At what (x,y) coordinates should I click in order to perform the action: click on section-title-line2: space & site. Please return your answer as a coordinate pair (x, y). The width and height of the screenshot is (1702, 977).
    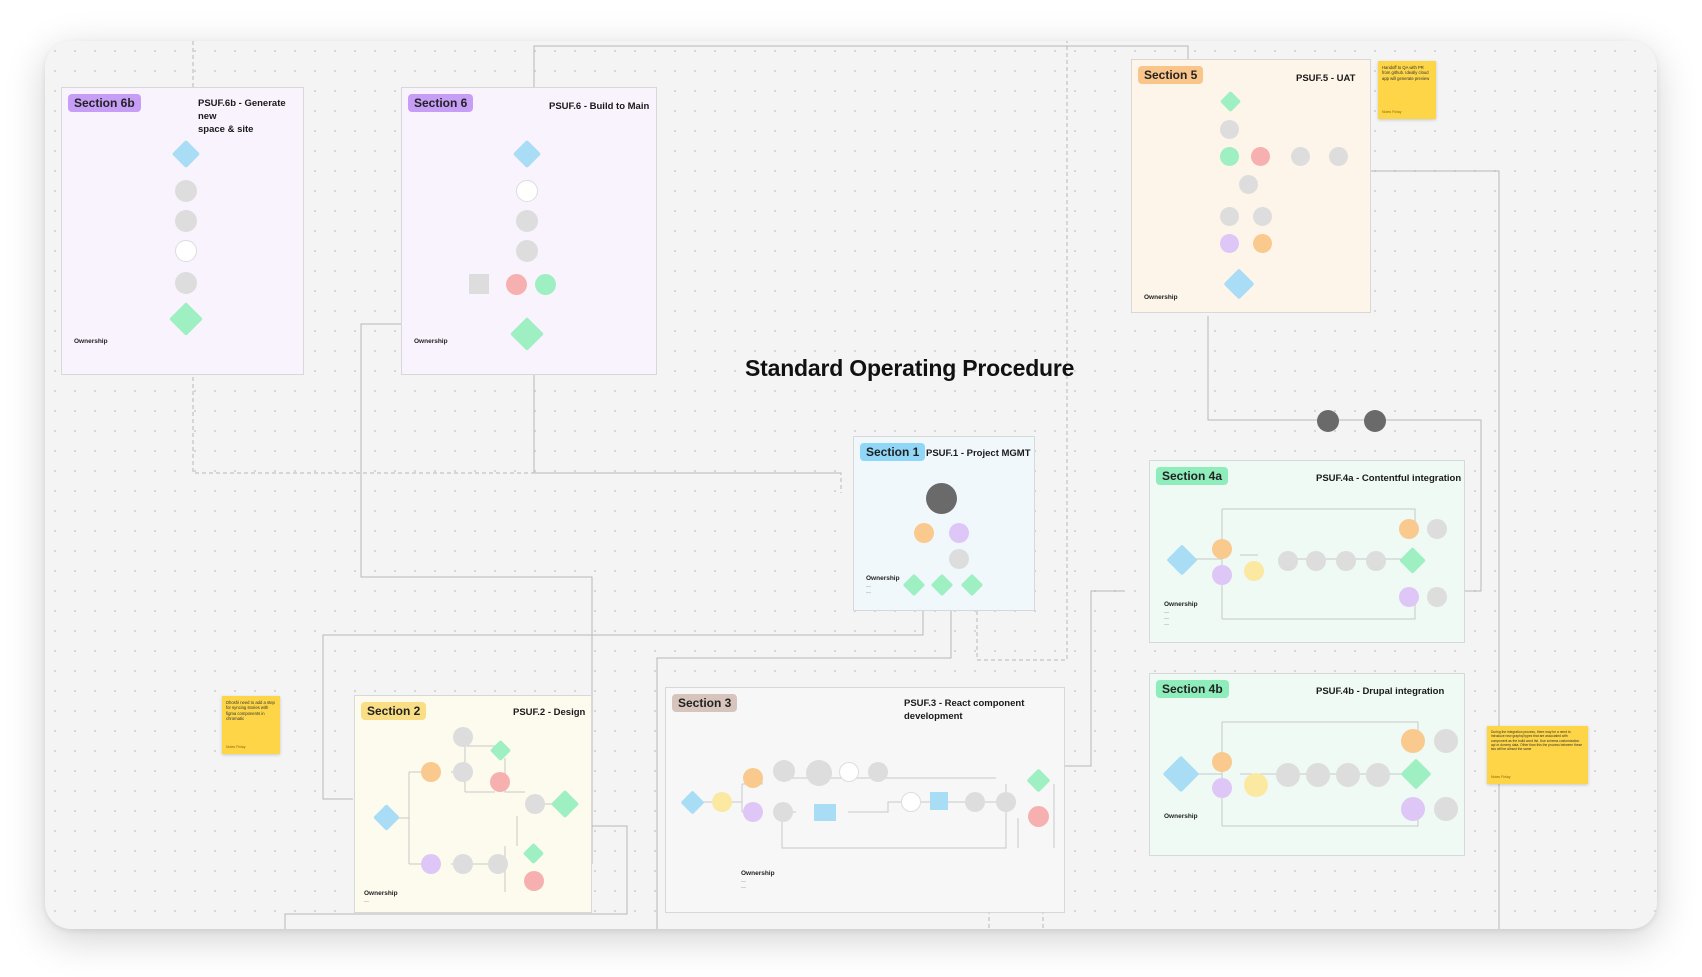
    Looking at the image, I should click on (226, 129).